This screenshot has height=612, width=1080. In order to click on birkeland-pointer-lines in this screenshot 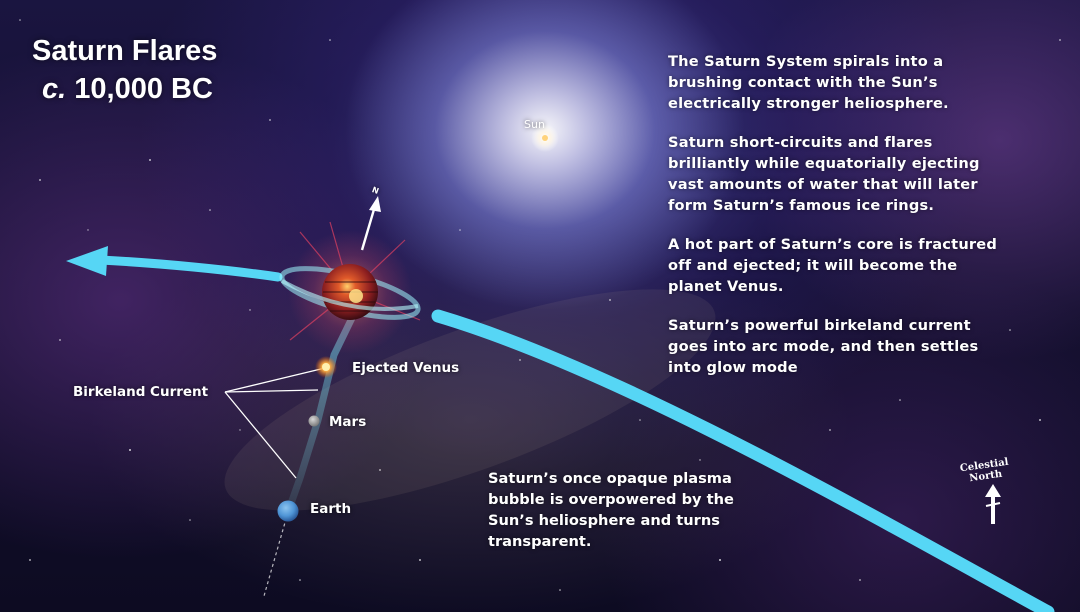, I will do `click(275, 423)`.